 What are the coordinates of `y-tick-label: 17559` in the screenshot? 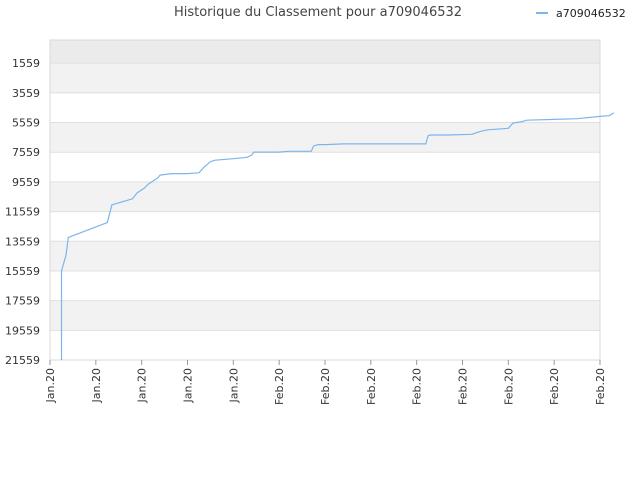 It's located at (22, 301).